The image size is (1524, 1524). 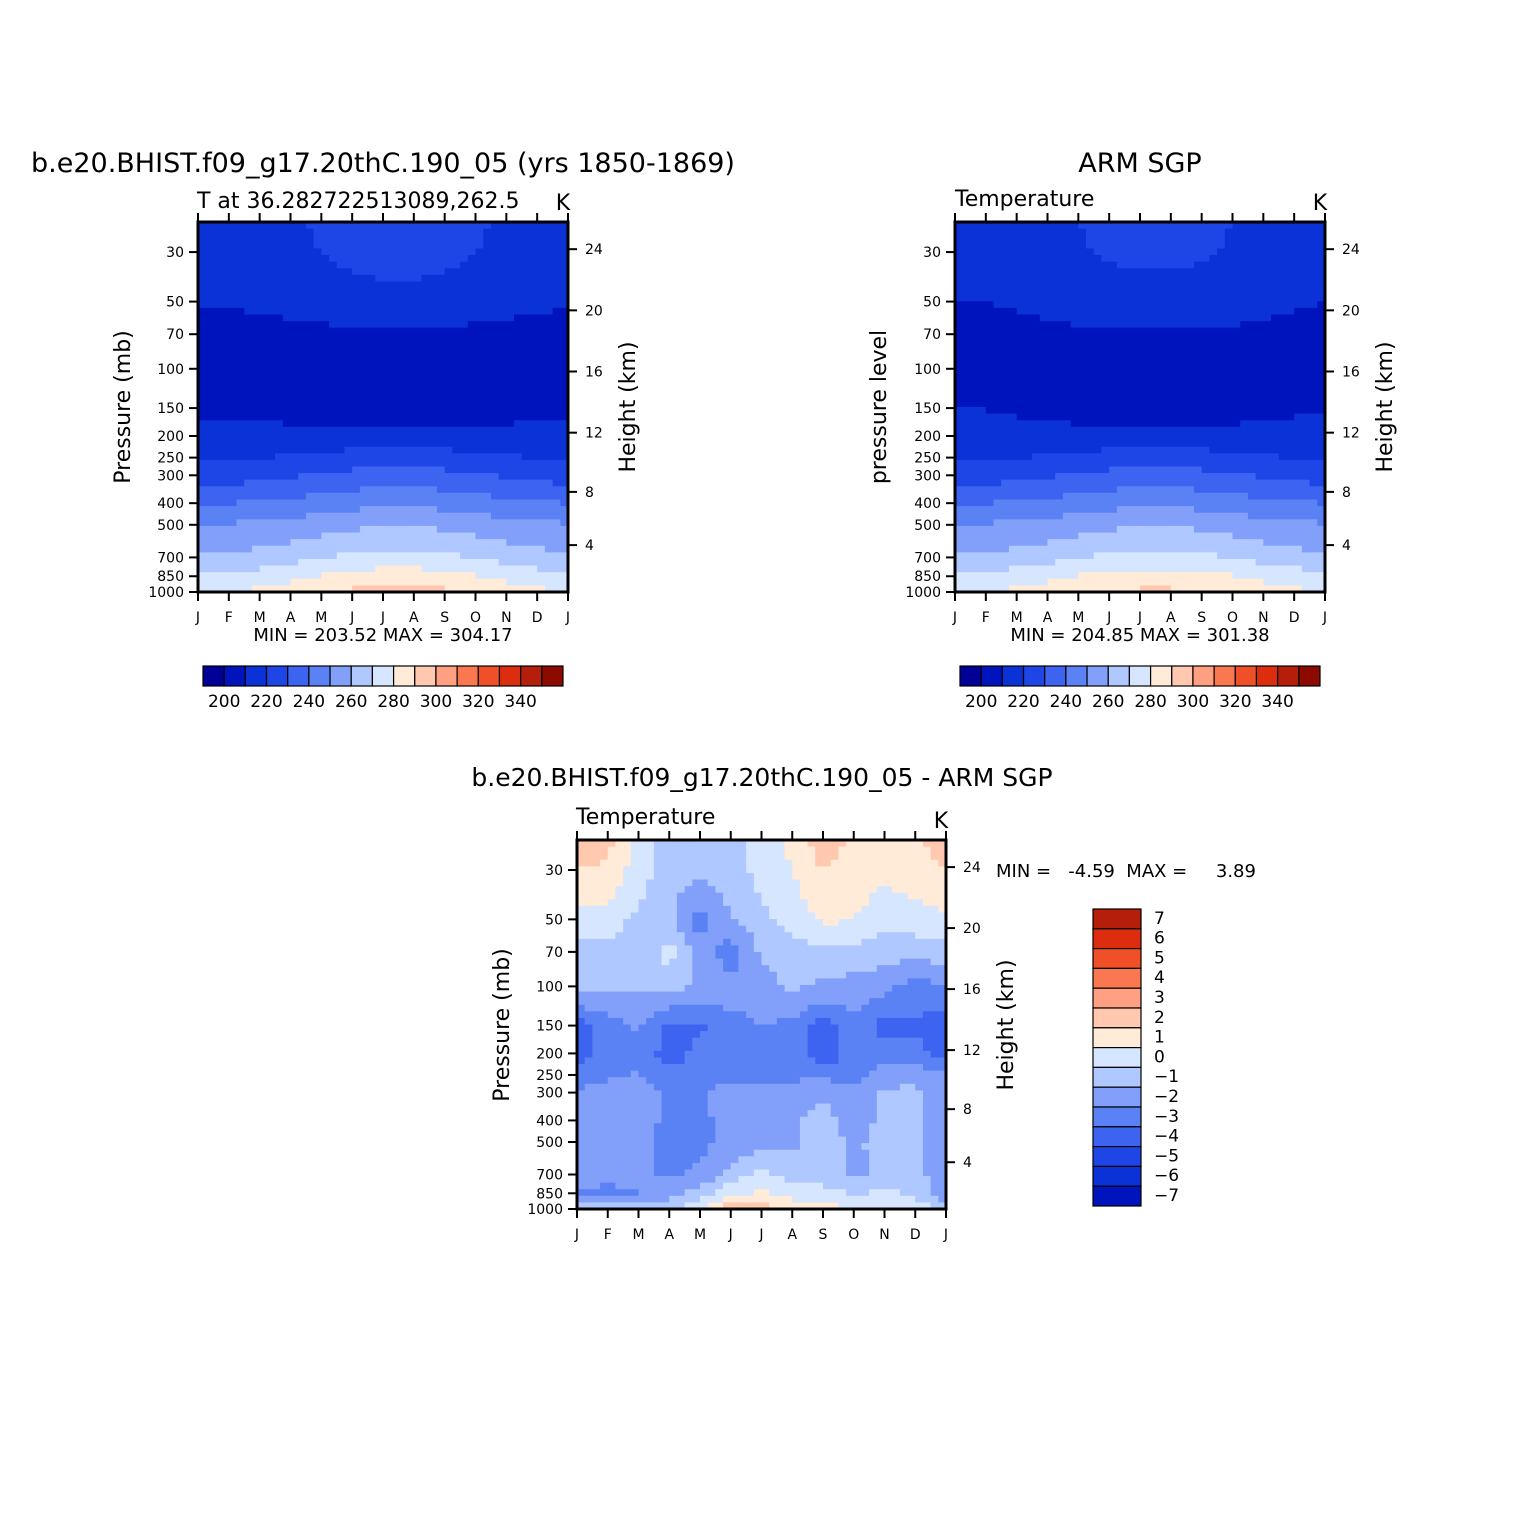 What do you see at coordinates (567, 618) in the screenshot?
I see `x-tick-label: J` at bounding box center [567, 618].